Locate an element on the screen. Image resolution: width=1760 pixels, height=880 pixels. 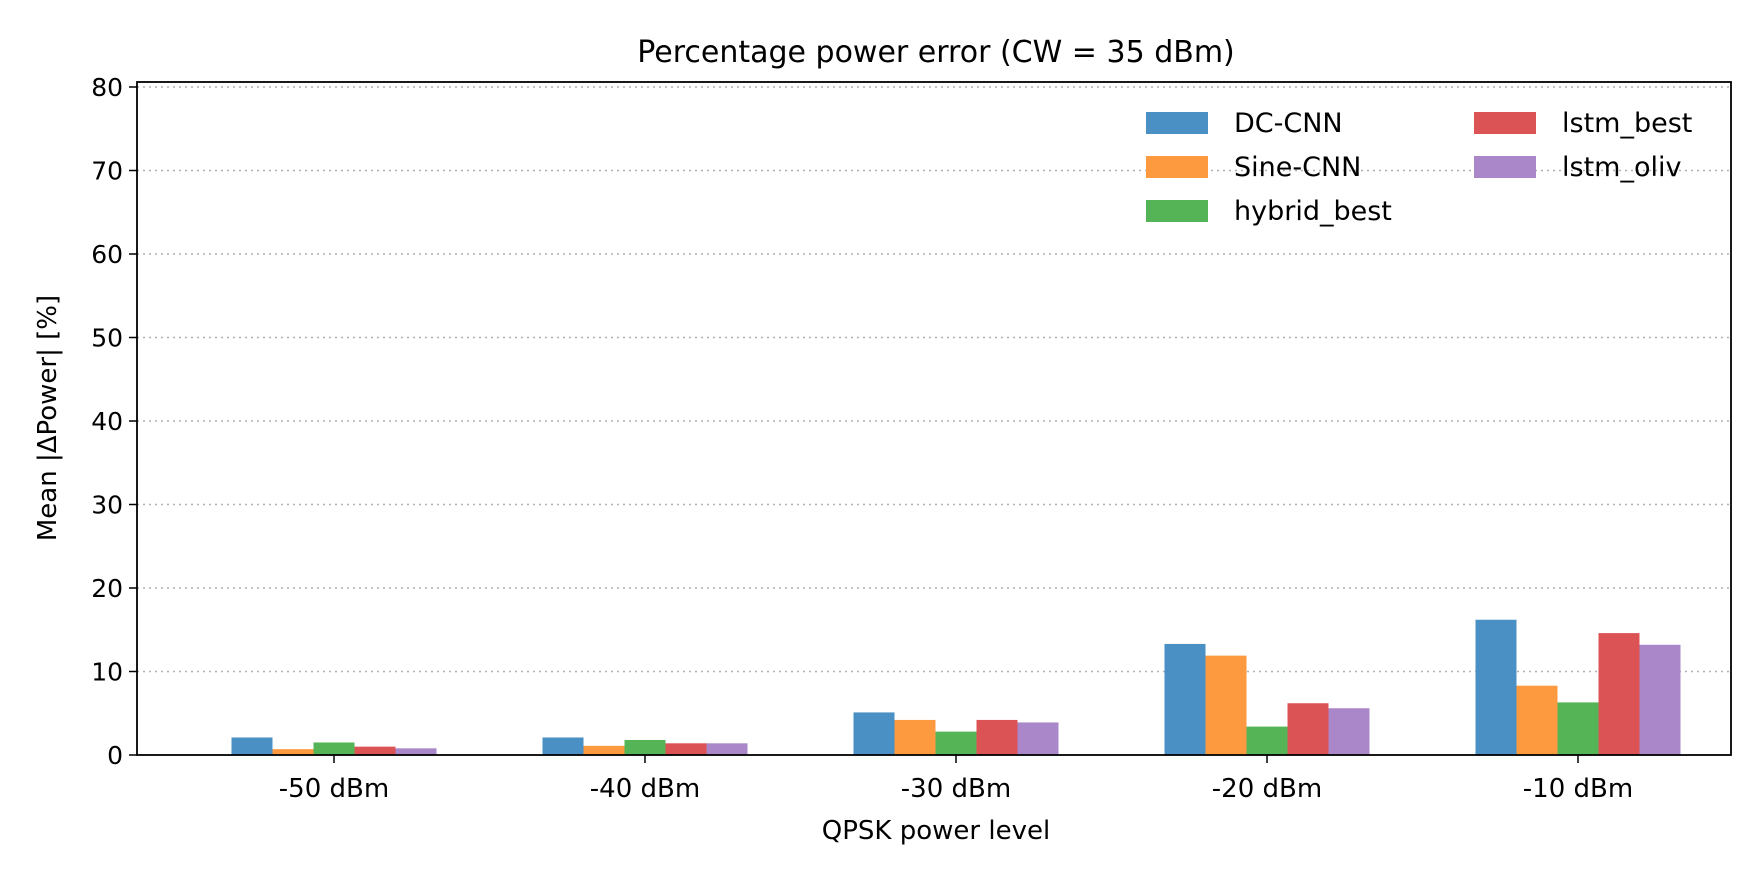
y-tick-label: 40 is located at coordinates (107, 421).